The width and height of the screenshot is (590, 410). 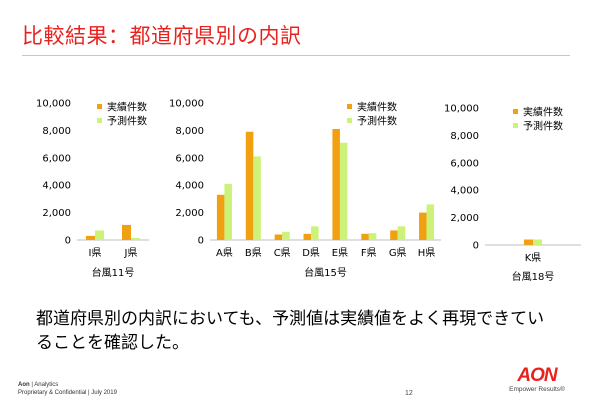 I want to click on x-tick-label: C県, so click(x=282, y=253).